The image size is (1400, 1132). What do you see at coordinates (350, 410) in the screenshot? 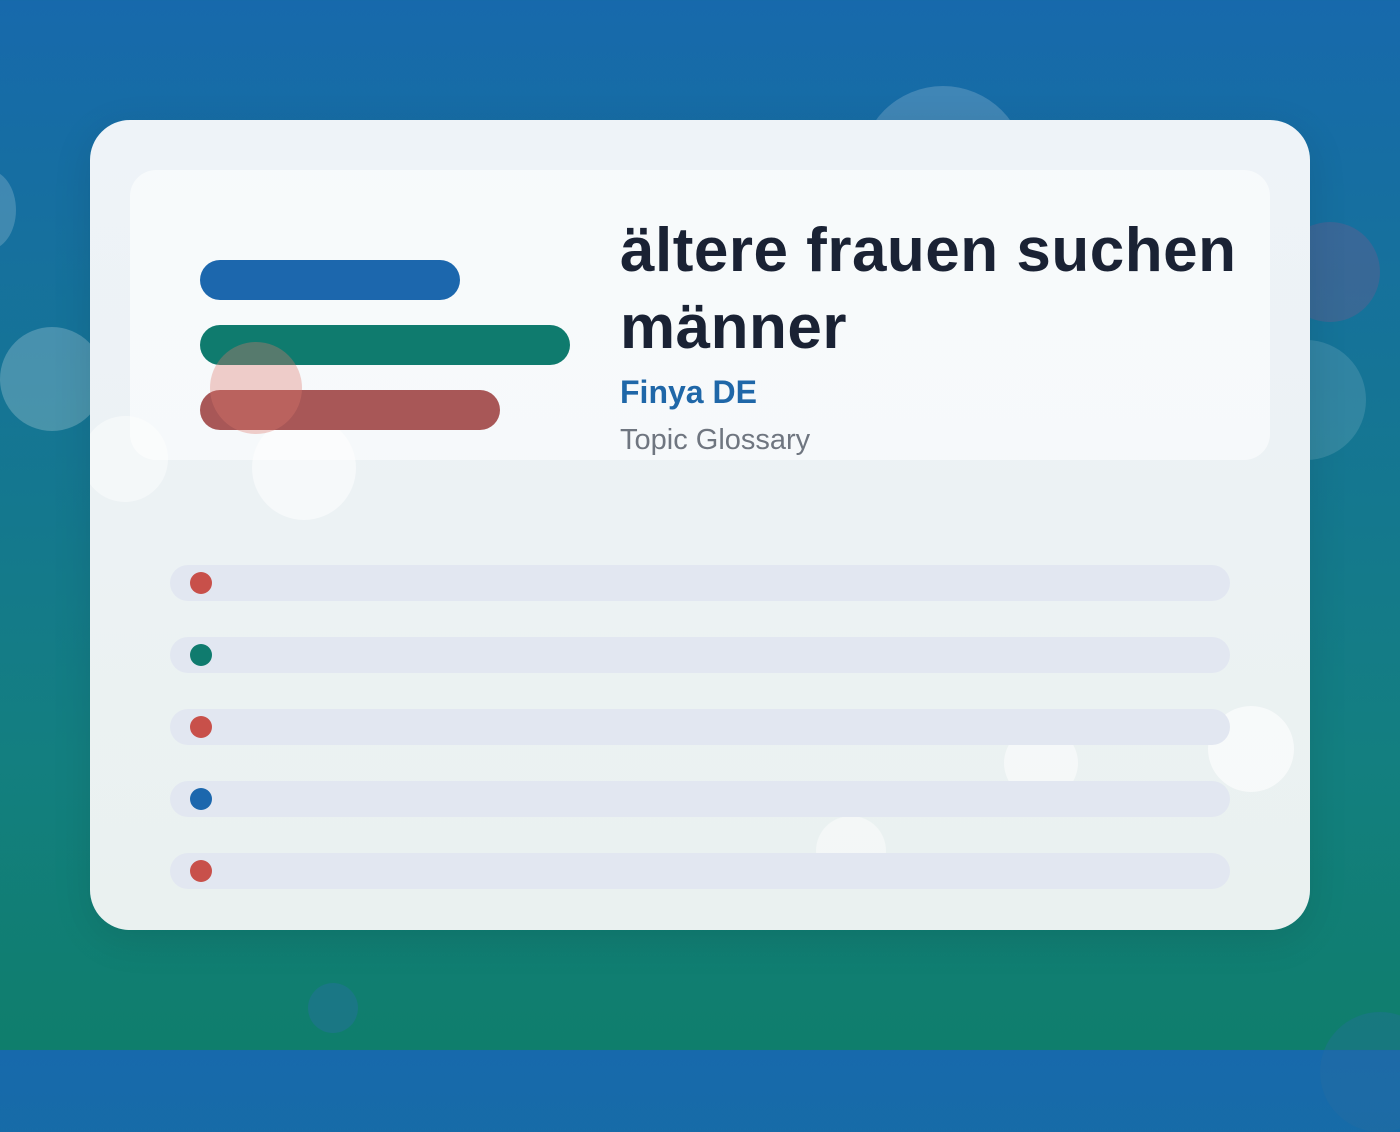
I see `decorative-bar-red` at bounding box center [350, 410].